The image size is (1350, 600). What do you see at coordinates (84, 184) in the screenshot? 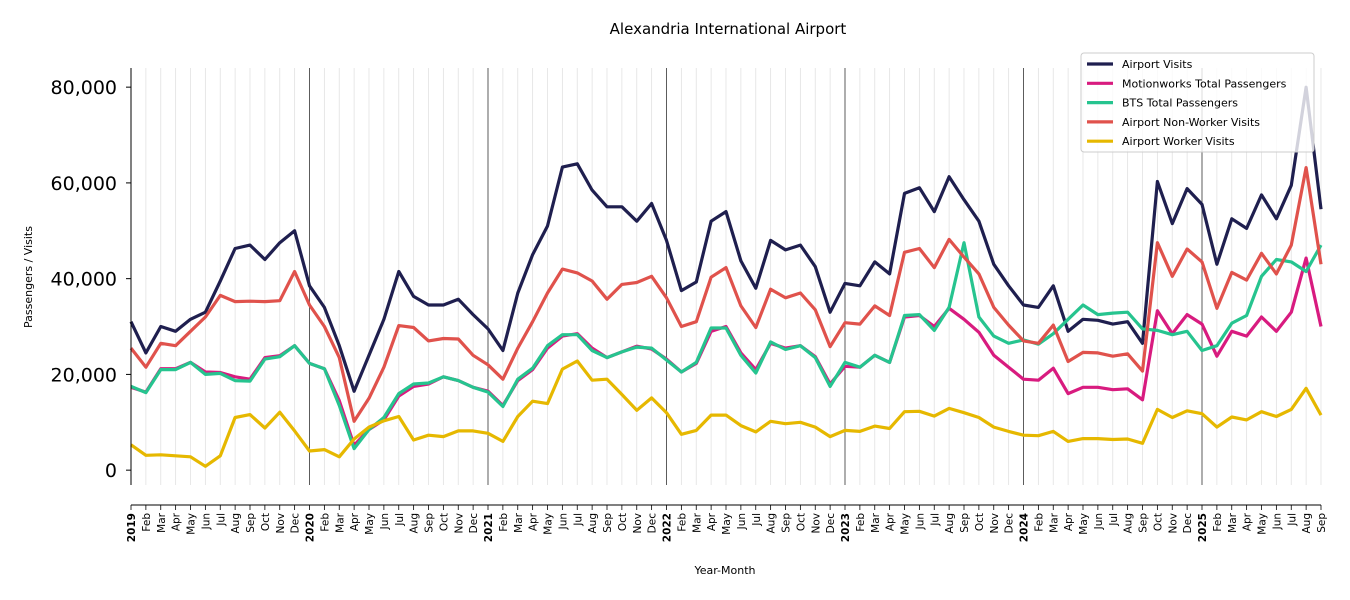
I see `y-tick-label: 60,000` at bounding box center [84, 184].